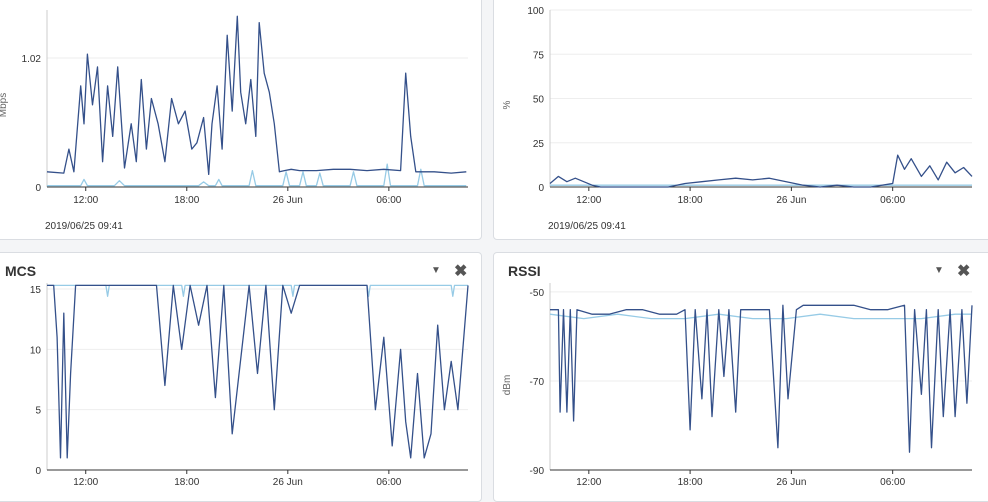 This screenshot has height=502, width=988. Describe the element at coordinates (539, 55) in the screenshot. I see `y-tick-label: 75` at that location.